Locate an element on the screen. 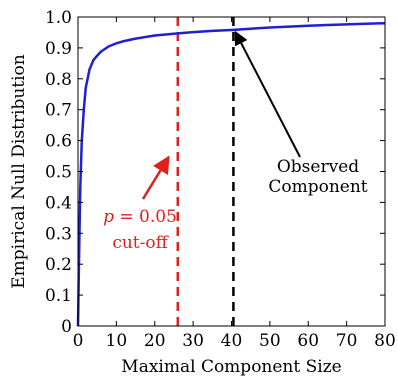 This screenshot has width=398, height=378. y-axis-title: Empirical Null Distribution is located at coordinates (19, 171).